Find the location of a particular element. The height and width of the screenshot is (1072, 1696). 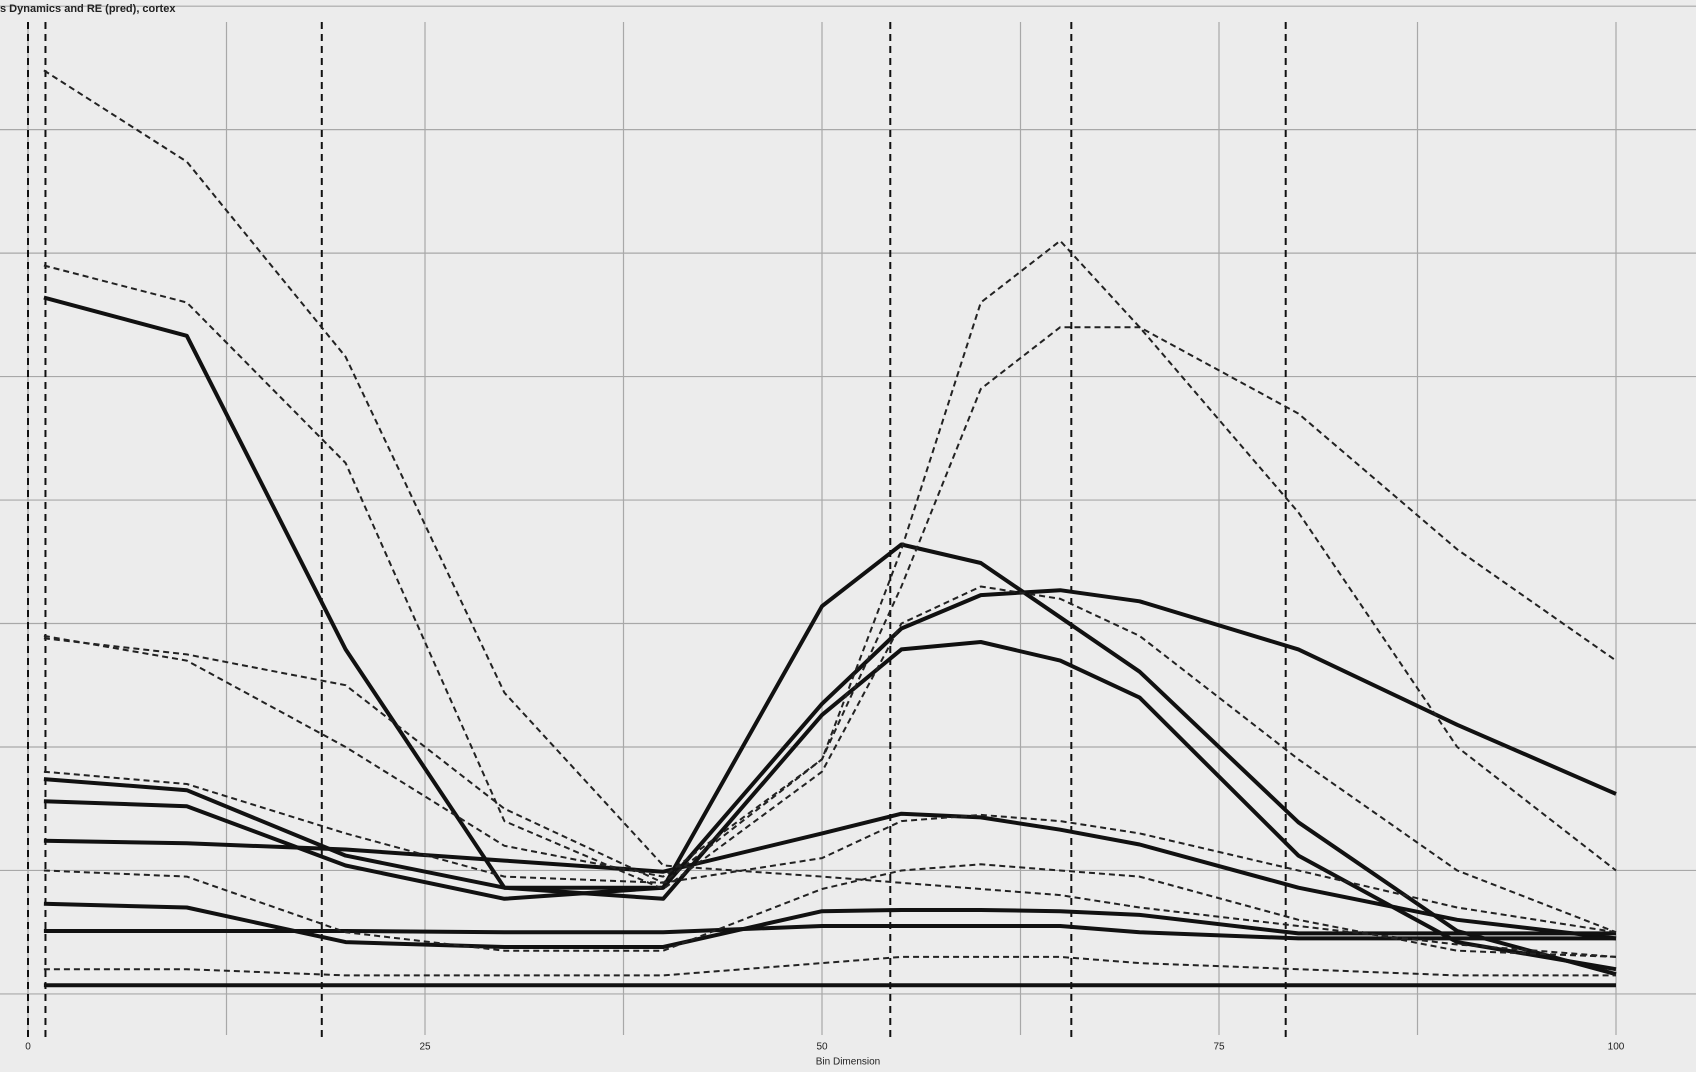

x-tick-label: 0 is located at coordinates (28, 1047).